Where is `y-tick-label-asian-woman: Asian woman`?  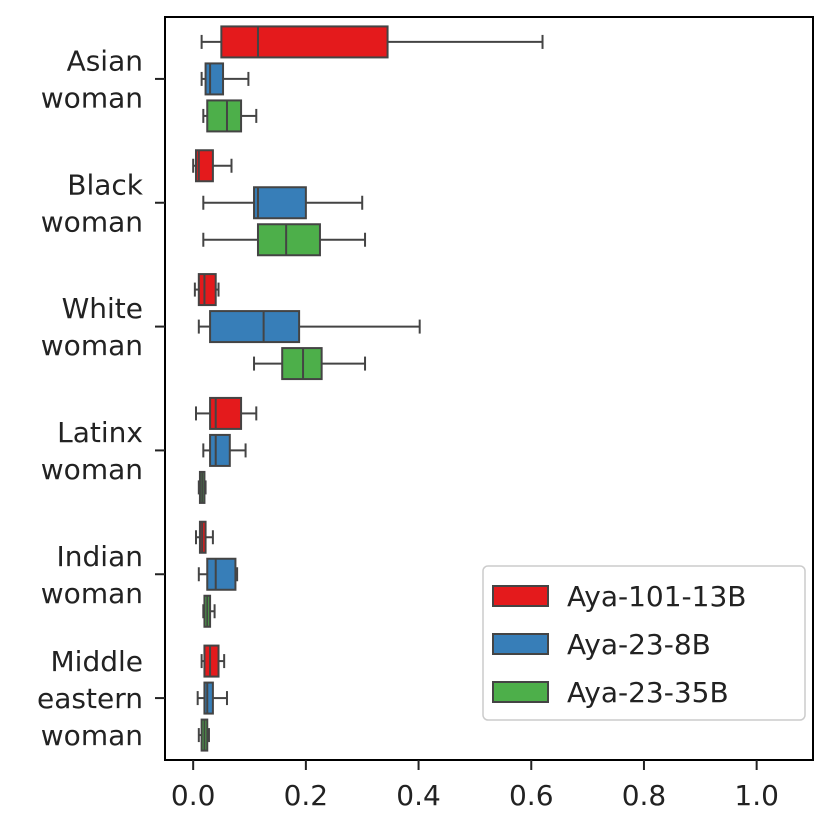 y-tick-label-asian-woman: Asian woman is located at coordinates (92, 79).